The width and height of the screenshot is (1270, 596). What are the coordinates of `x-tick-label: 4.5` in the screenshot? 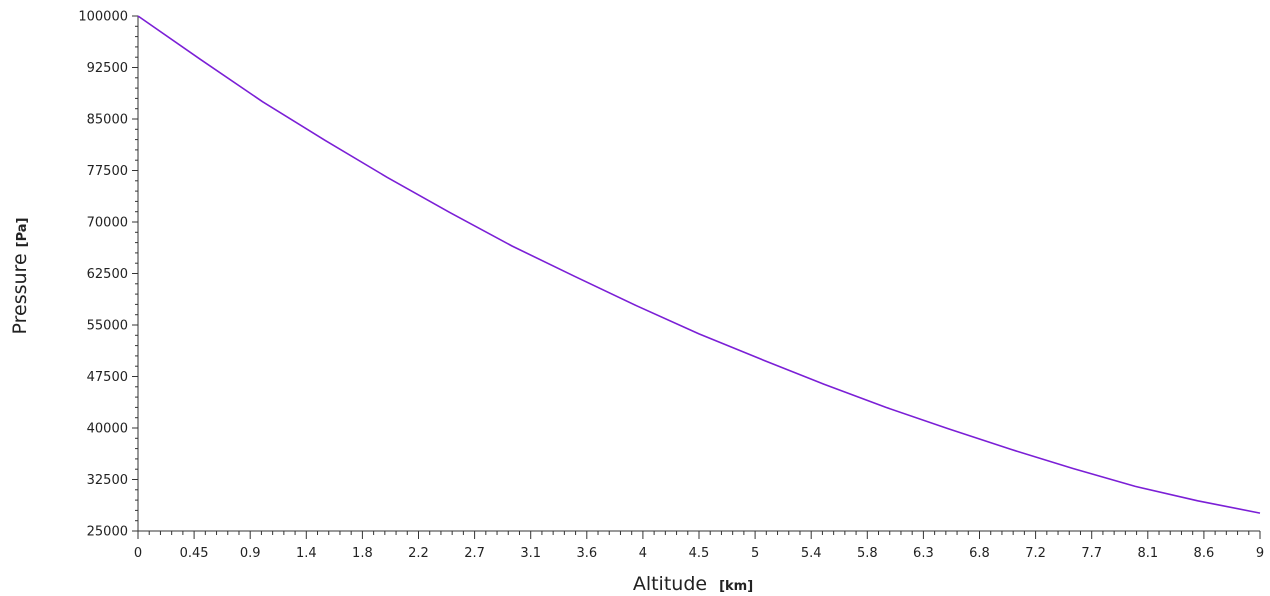 It's located at (699, 553).